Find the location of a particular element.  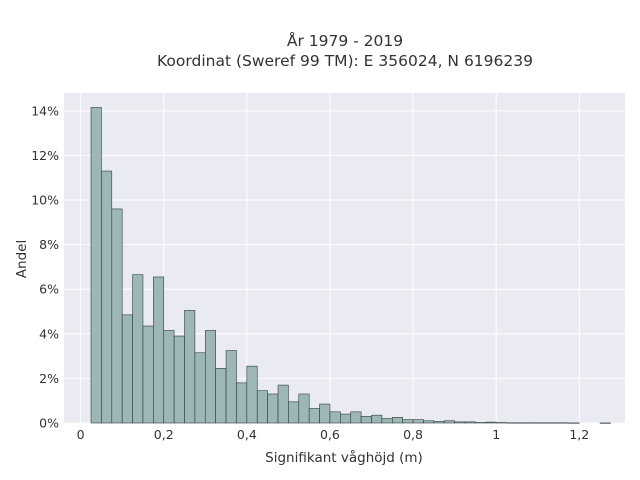

y-tick-label-5: 10% is located at coordinates (45, 200).